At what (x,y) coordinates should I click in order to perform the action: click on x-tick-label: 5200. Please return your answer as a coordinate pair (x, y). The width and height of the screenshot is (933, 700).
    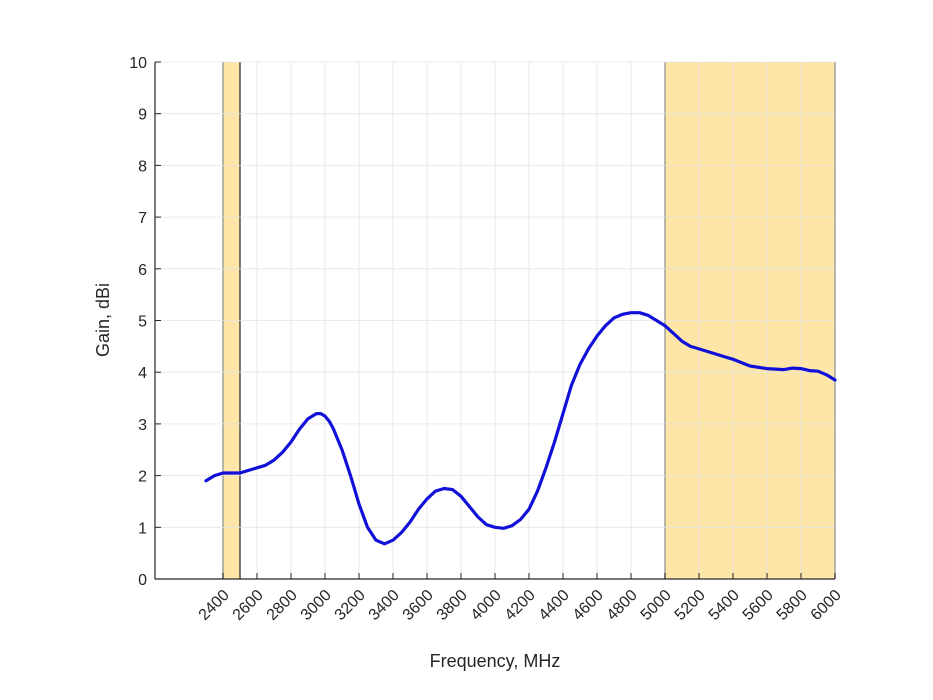
    Looking at the image, I should click on (690, 605).